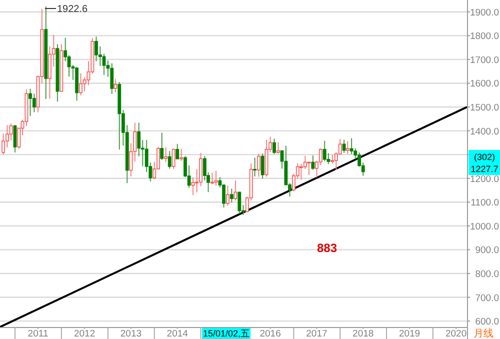  Describe the element at coordinates (409, 333) in the screenshot. I see `x-tick-label: 2019` at that location.